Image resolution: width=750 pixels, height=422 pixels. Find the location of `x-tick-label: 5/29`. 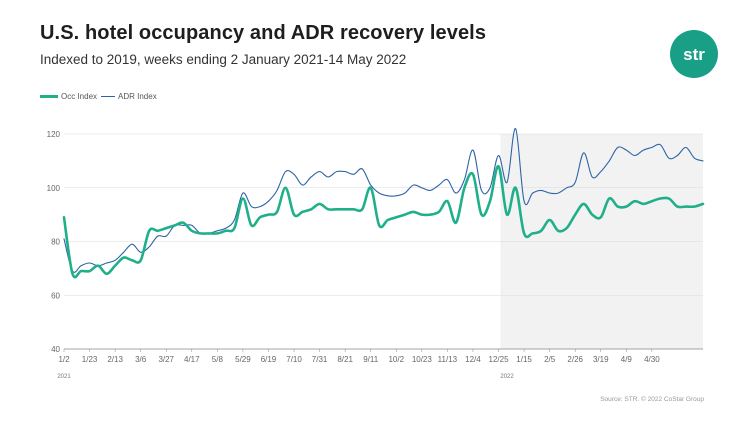

x-tick-label: 5/29 is located at coordinates (243, 359).